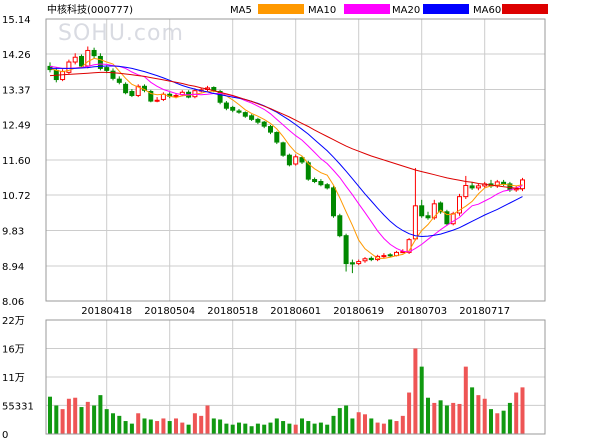  What do you see at coordinates (169, 311) in the screenshot?
I see `date-tick-label: 20180504` at bounding box center [169, 311].